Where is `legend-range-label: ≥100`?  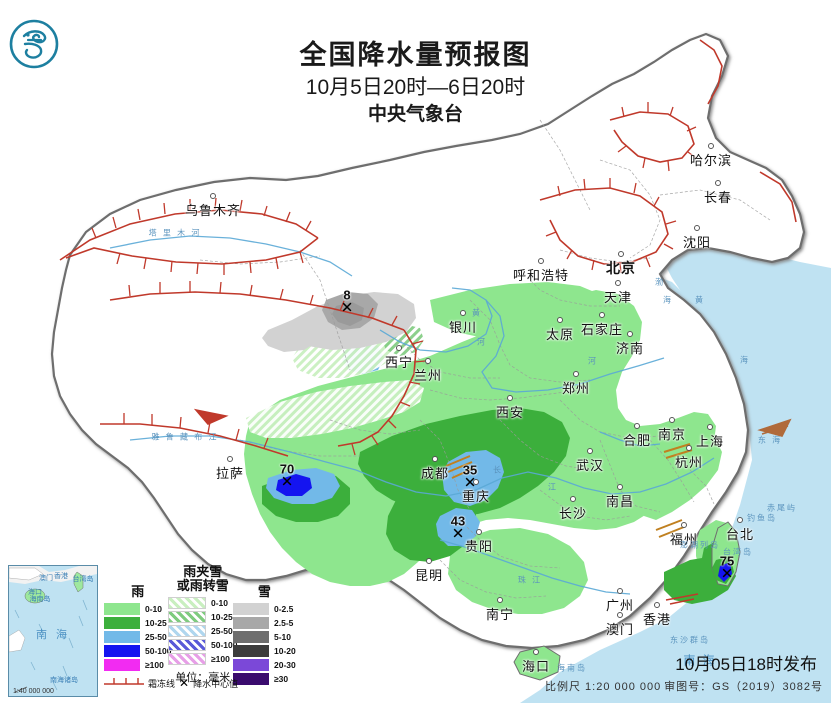 legend-range-label: ≥100 is located at coordinates (154, 664).